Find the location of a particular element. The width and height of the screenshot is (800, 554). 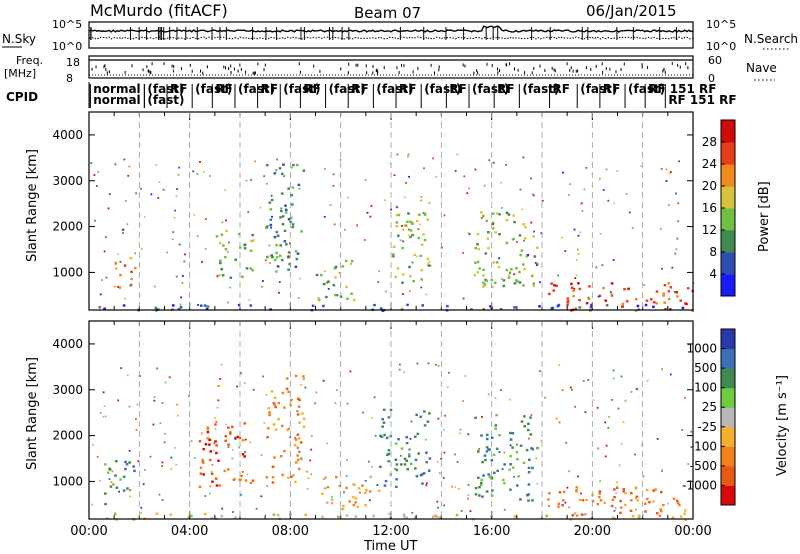

colorbar-swatch is located at coordinates (728, 417).